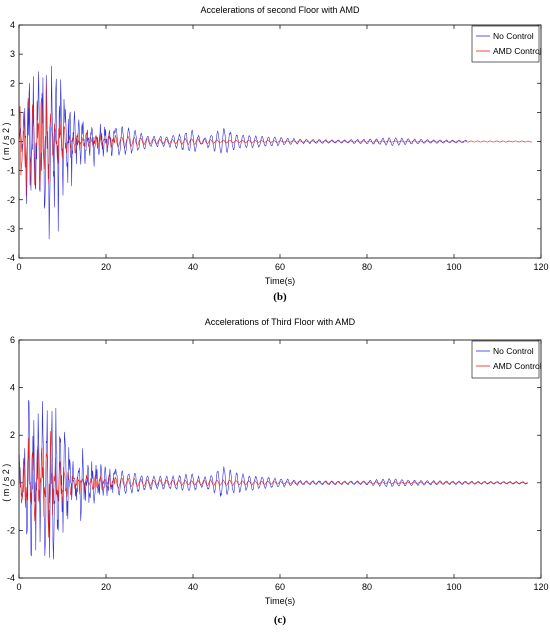  Describe the element at coordinates (280, 620) in the screenshot. I see `figure-caption: (c)` at that location.